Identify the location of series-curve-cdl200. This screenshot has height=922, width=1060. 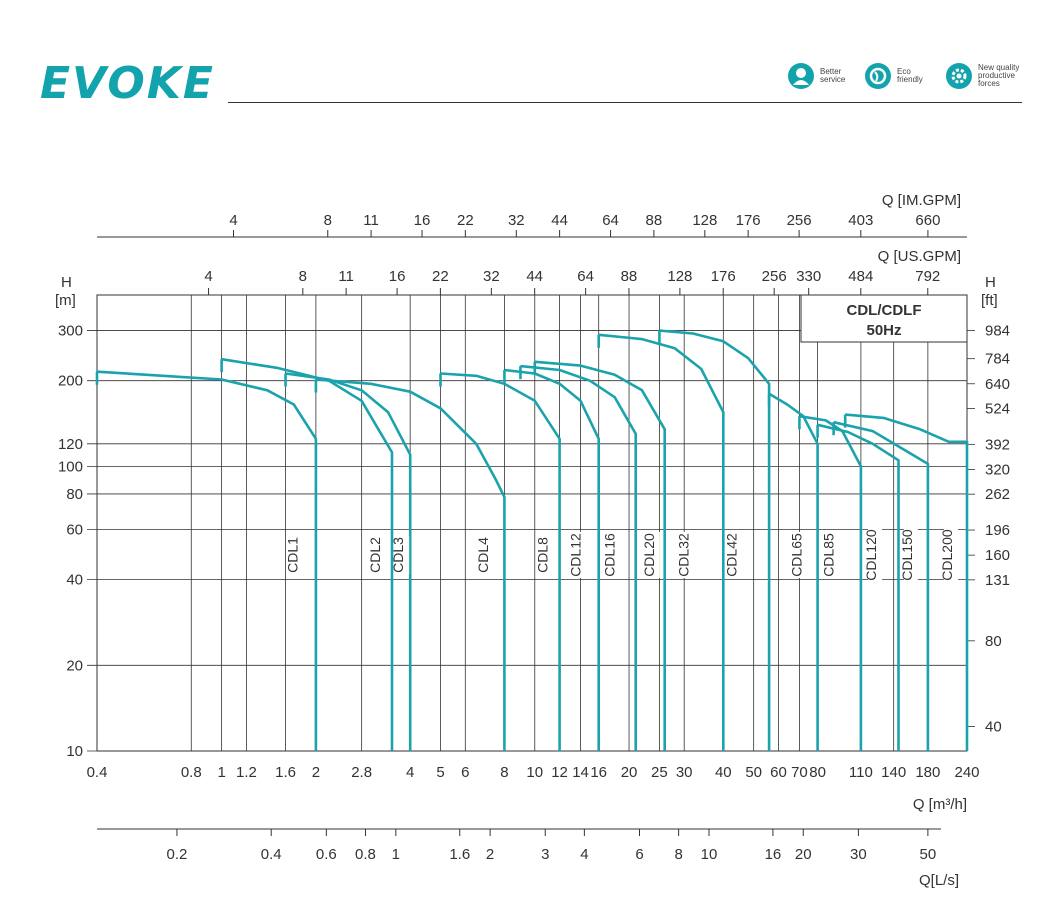
(907, 582).